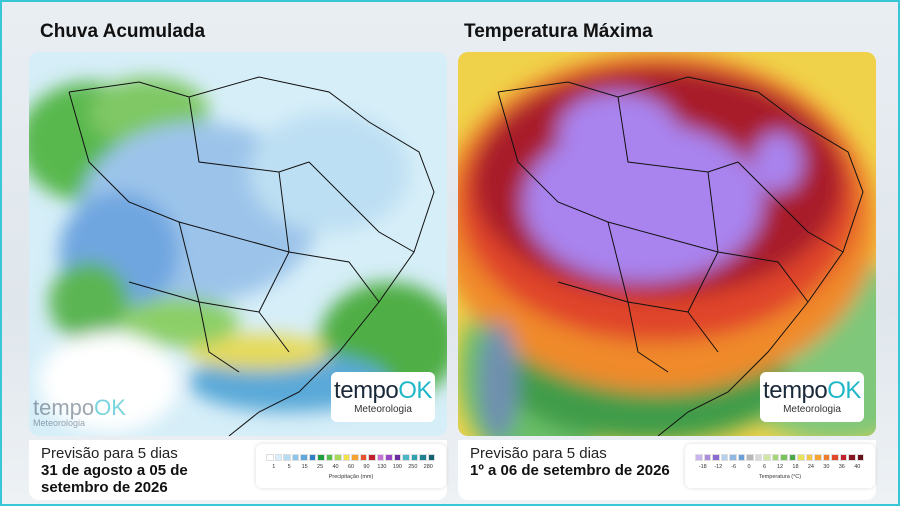 The width and height of the screenshot is (900, 506). Describe the element at coordinates (841, 467) in the screenshot. I see `legend-tick-label: 36` at that location.